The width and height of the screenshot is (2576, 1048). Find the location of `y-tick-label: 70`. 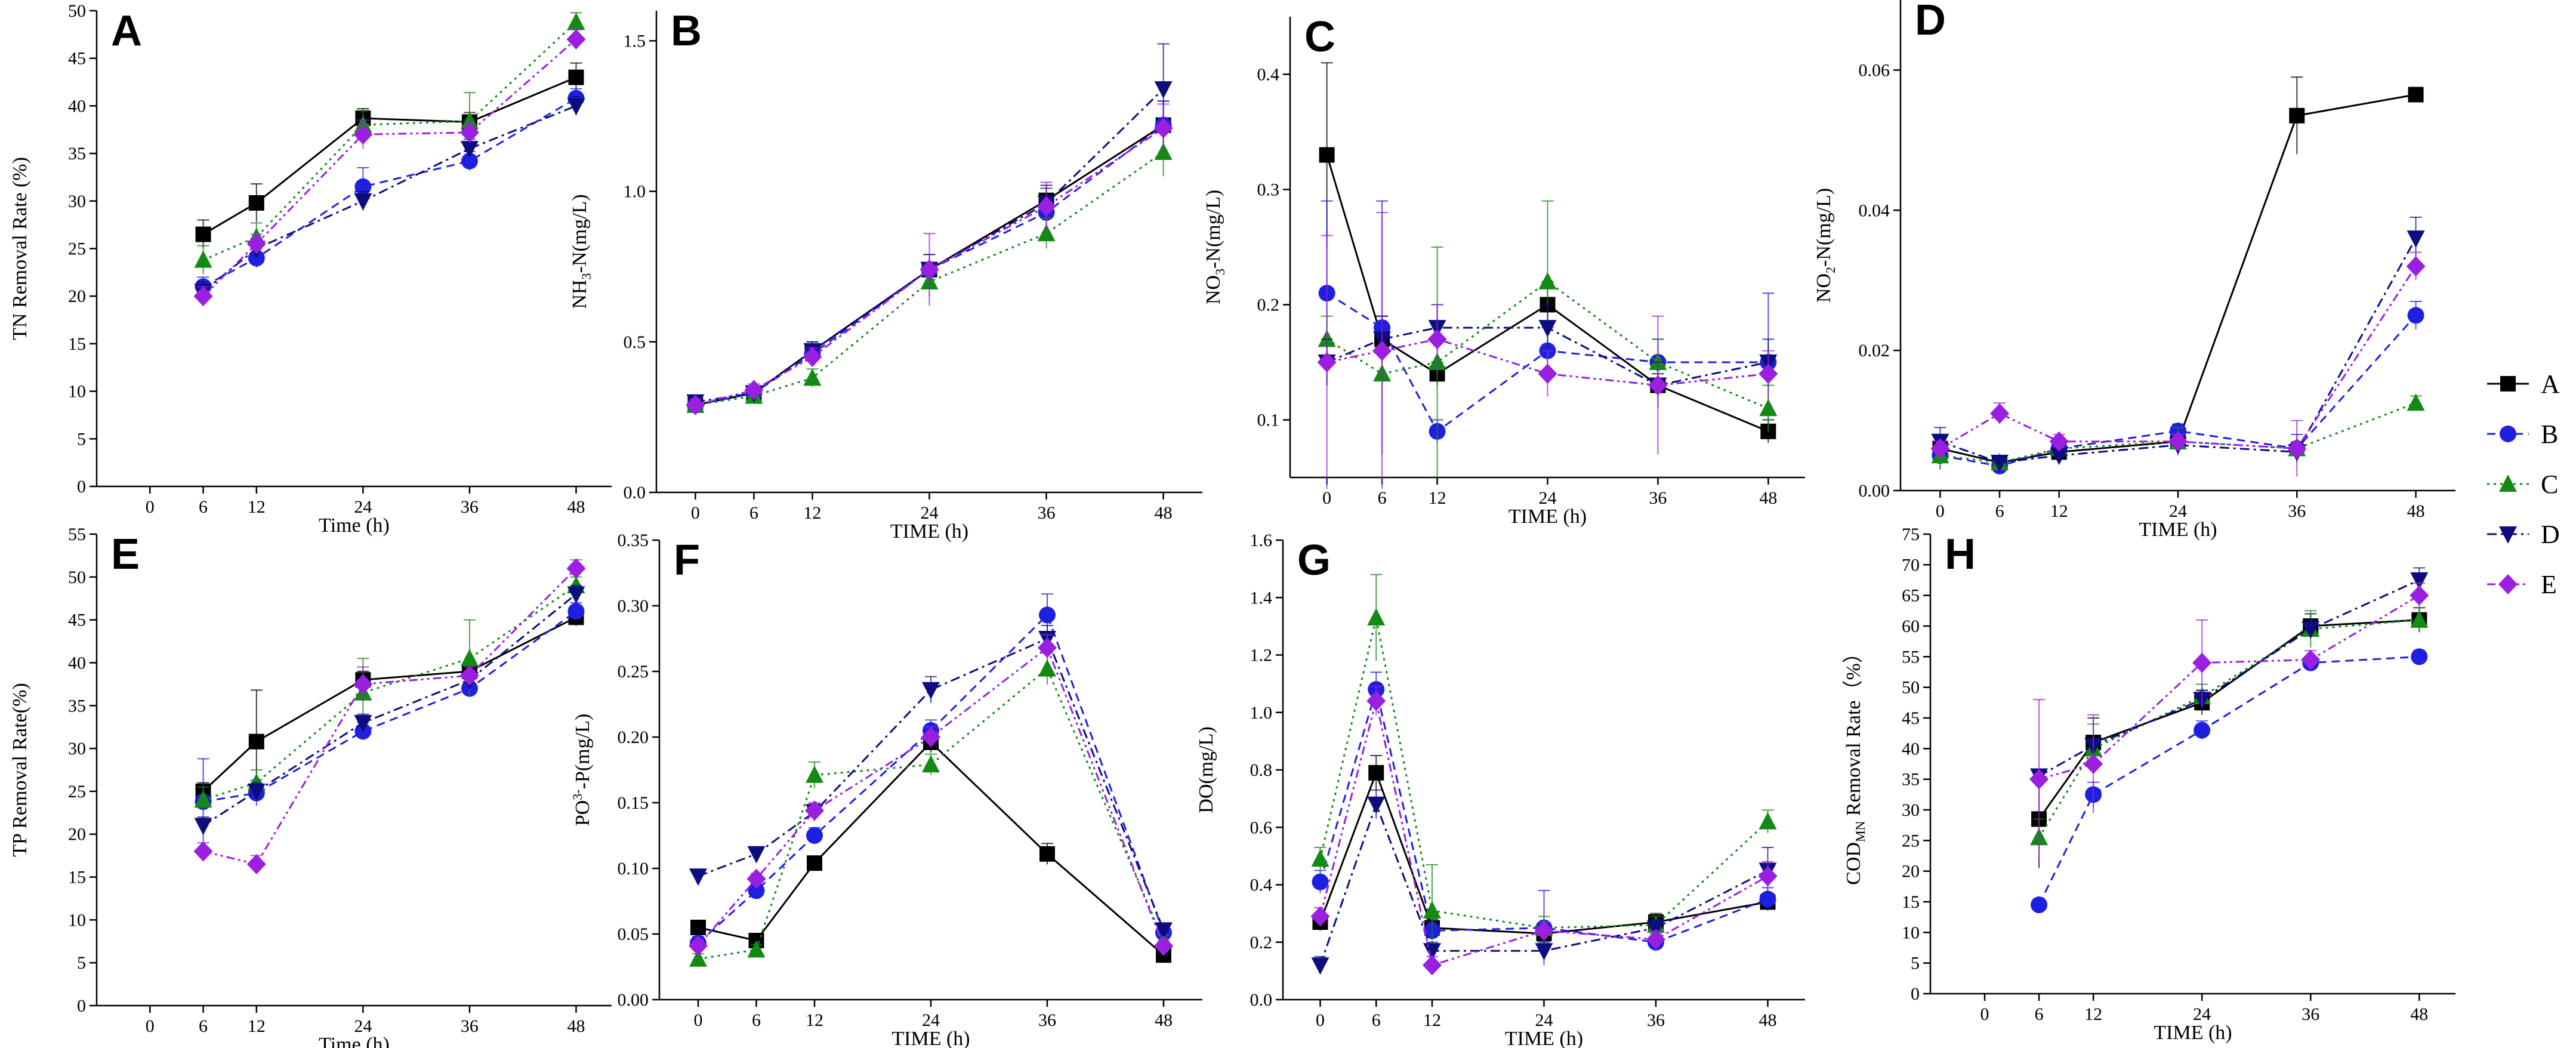

y-tick-label: 70 is located at coordinates (1911, 565).